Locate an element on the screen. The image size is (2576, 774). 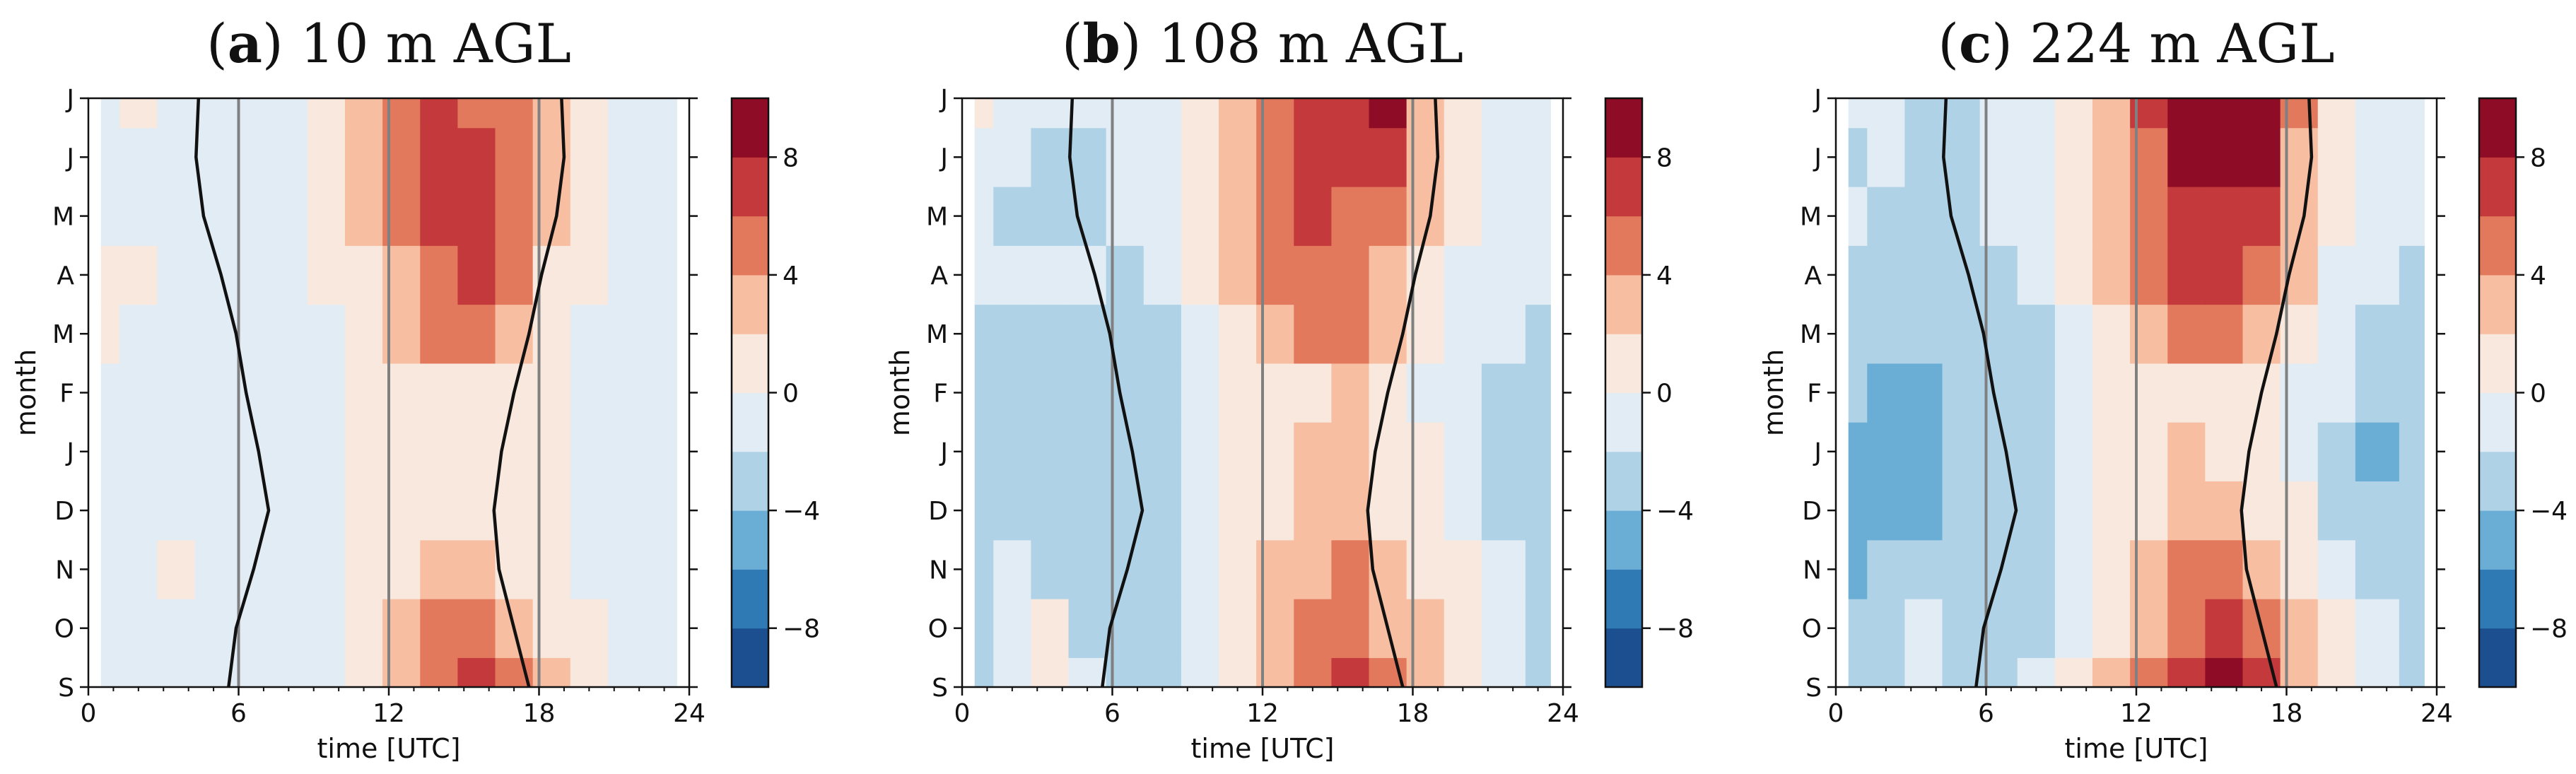
y-tick-label: O is located at coordinates (1812, 629).